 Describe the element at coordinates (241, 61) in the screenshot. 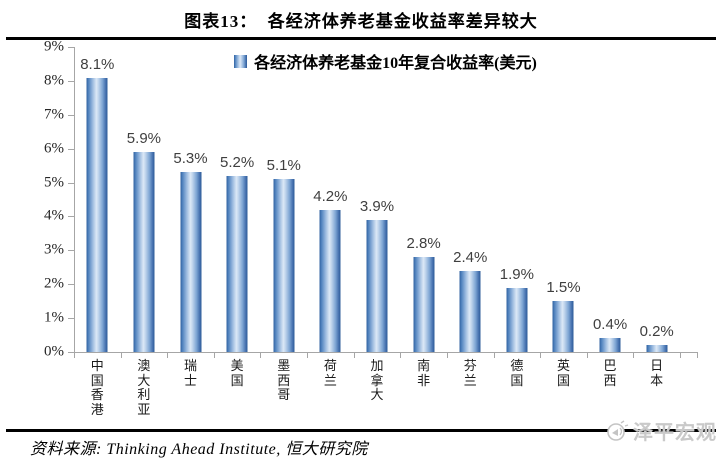

I see `legend-marker-icon` at that location.